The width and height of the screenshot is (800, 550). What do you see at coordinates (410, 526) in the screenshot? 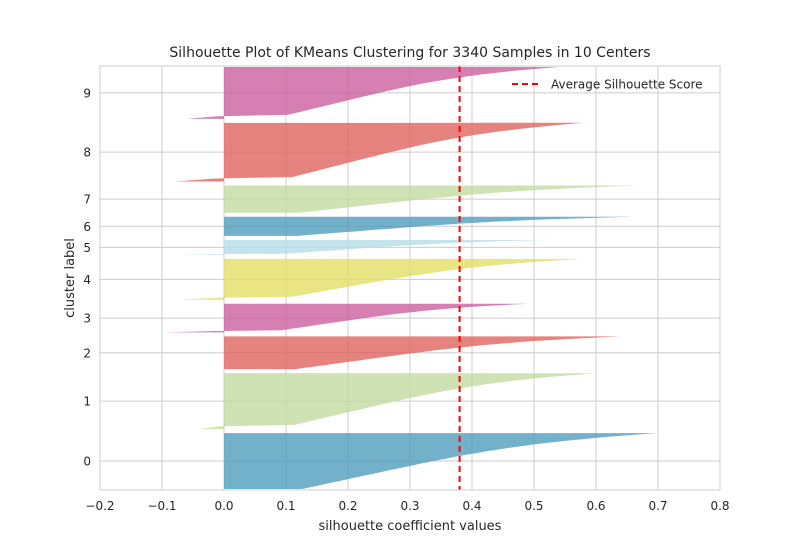
I see `x-axis-label: silhouette coefficient values` at bounding box center [410, 526].